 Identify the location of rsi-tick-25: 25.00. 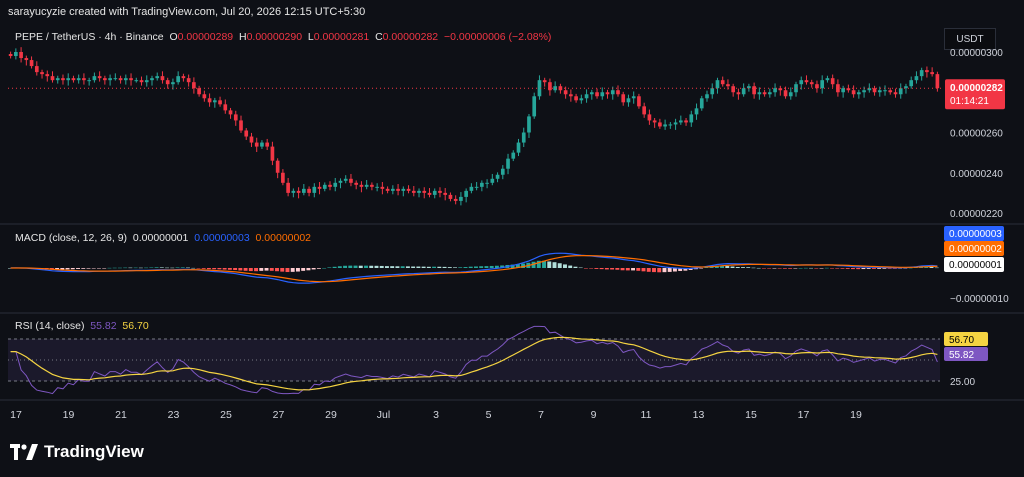
(962, 382).